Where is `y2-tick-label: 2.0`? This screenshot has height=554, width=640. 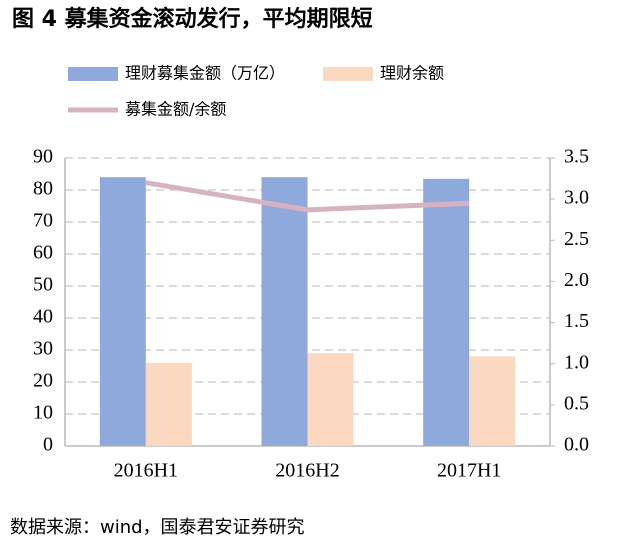
y2-tick-label: 2.0 is located at coordinates (576, 280).